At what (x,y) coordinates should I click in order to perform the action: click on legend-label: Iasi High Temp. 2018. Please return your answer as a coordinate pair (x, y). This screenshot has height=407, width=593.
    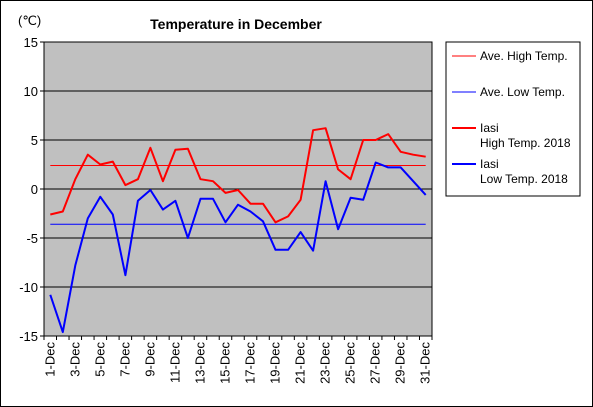
    Looking at the image, I should click on (525, 135).